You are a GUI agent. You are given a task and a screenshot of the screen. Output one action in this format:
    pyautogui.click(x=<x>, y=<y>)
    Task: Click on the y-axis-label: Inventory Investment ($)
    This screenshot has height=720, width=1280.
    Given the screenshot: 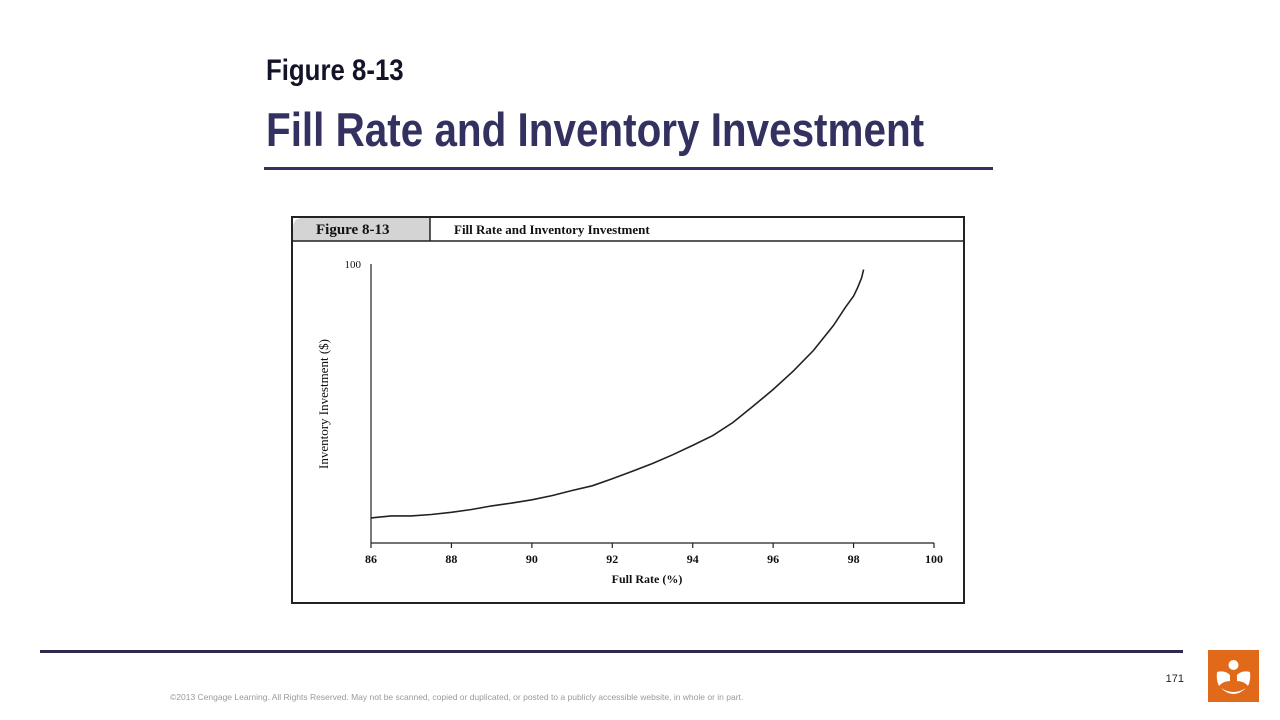 What is the action you would take?
    pyautogui.click(x=323, y=404)
    